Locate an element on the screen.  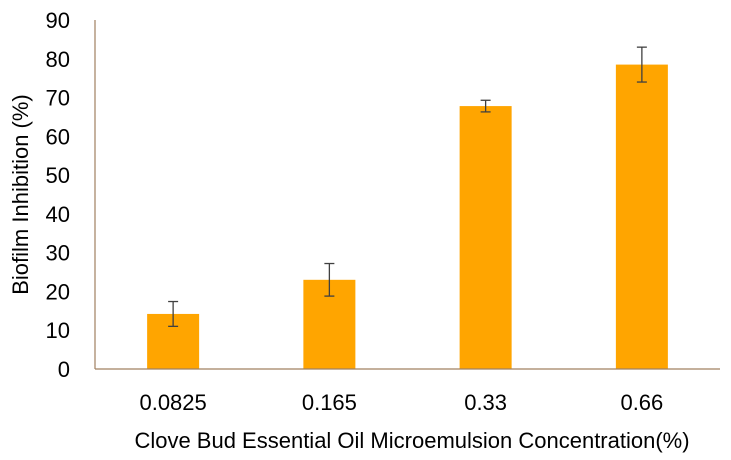
y-tick-label: 60 is located at coordinates (58, 136).